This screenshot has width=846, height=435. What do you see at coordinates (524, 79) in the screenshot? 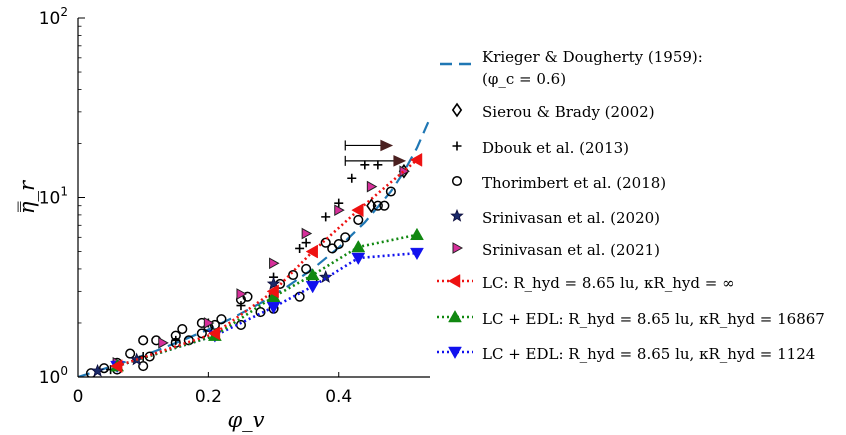
I see `legend-label: (φ_c = 0.6)` at bounding box center [524, 79].